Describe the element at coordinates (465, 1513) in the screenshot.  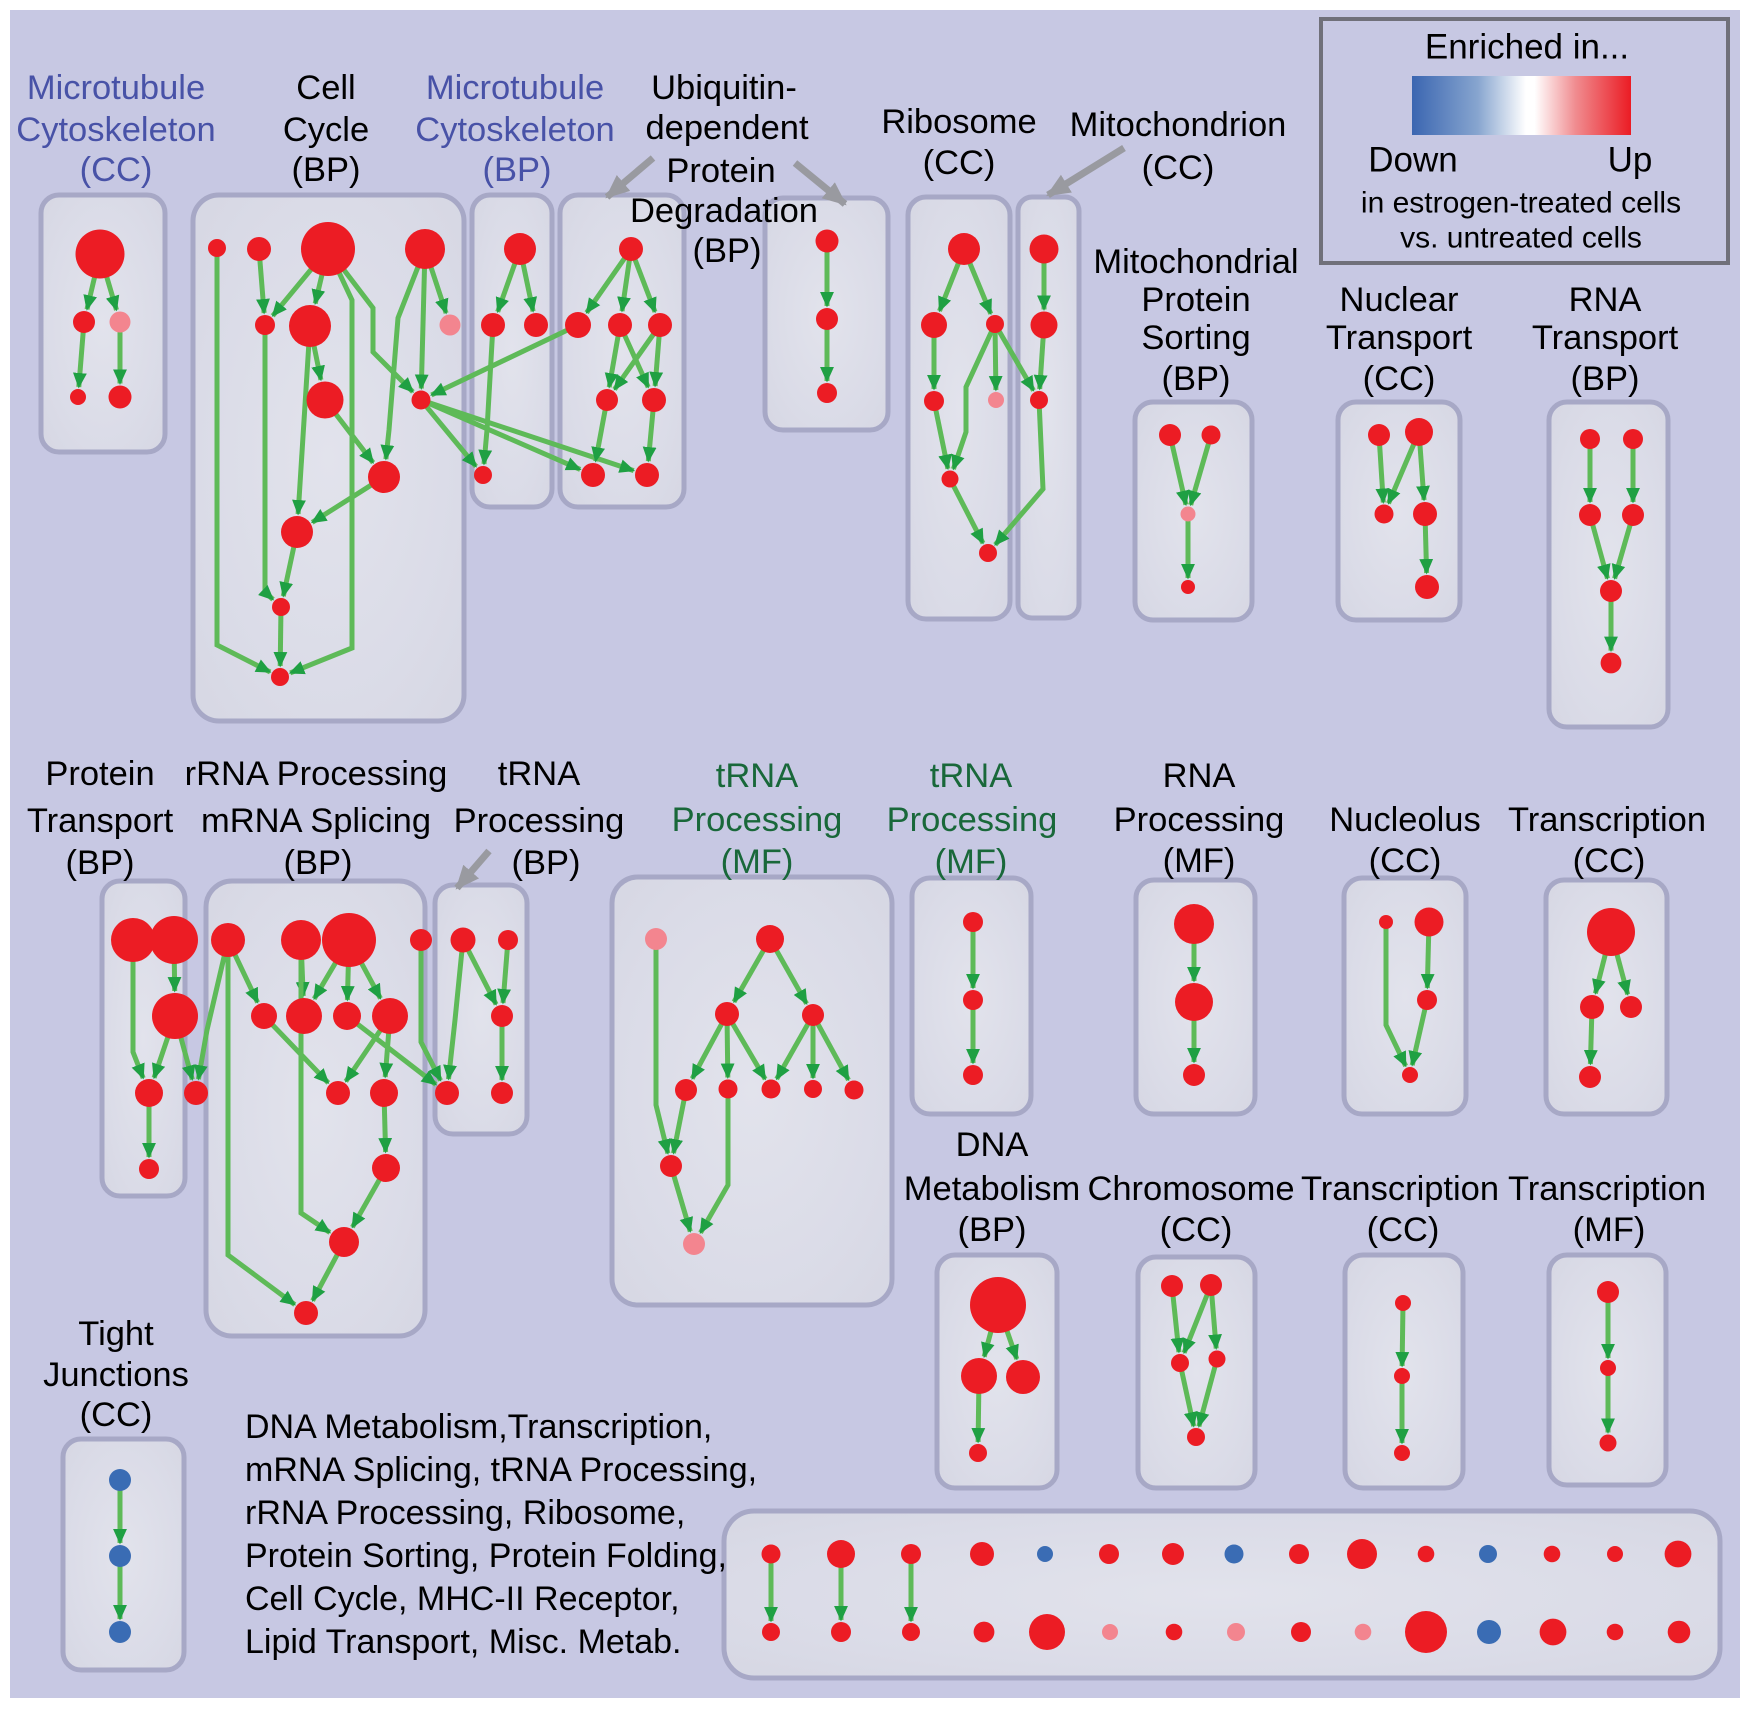
I see `svg-text: rRNA Processing, Ribosome,` at that location.